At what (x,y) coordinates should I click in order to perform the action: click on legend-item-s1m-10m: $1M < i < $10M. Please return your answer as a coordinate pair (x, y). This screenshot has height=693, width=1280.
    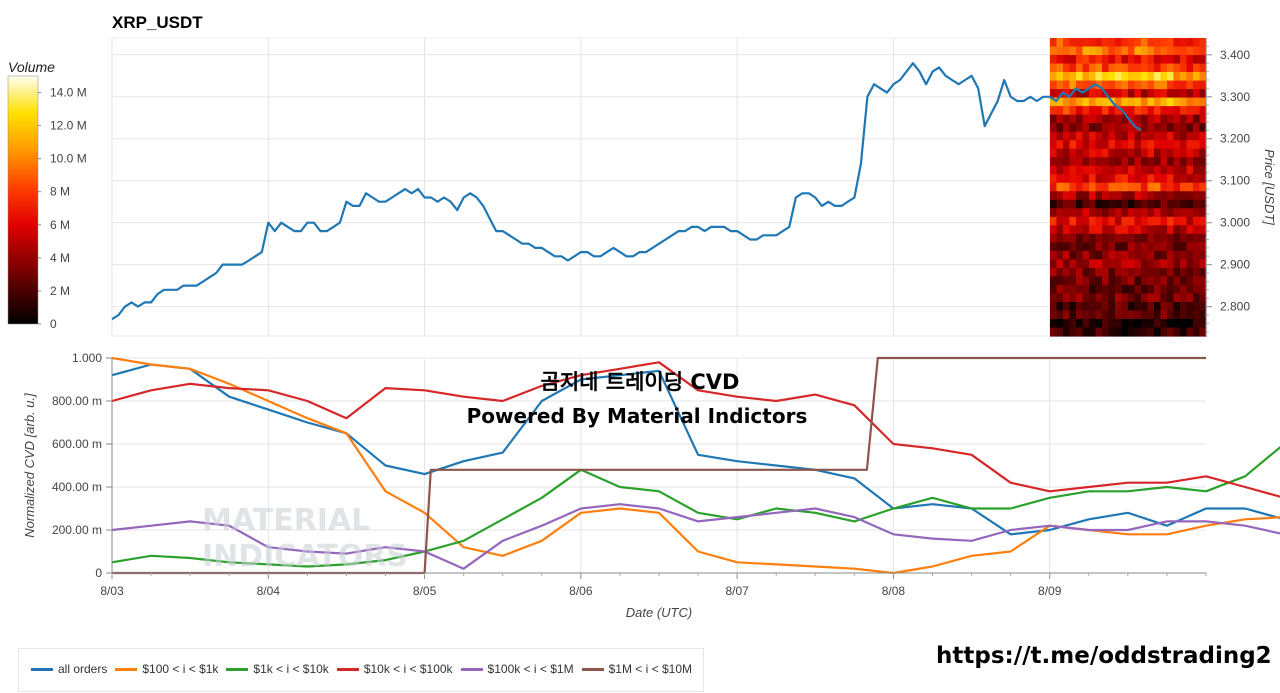
    Looking at the image, I should click on (636, 669).